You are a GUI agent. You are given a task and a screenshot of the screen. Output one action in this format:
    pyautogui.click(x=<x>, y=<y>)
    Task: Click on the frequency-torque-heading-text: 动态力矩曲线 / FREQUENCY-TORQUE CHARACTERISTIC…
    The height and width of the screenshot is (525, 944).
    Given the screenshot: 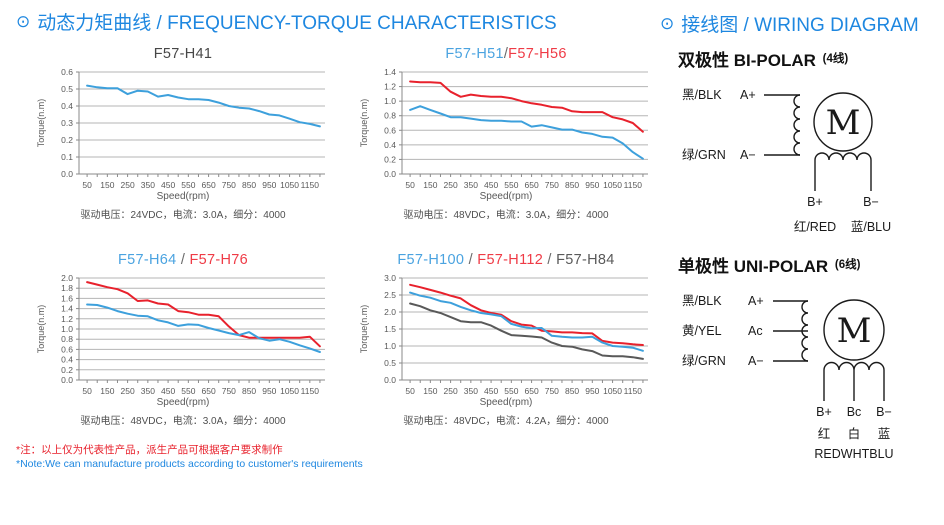 What is the action you would take?
    pyautogui.click(x=297, y=23)
    